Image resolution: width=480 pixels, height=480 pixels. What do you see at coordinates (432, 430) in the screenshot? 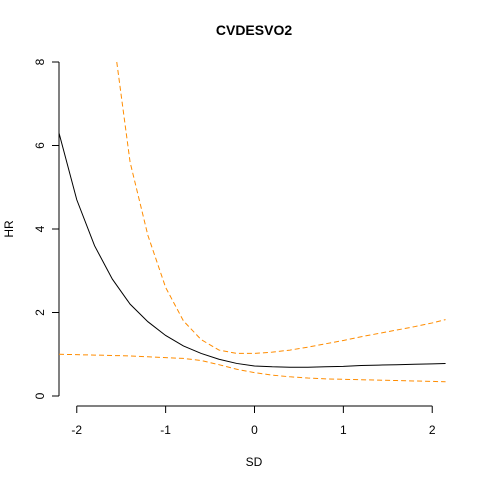
I see `x-tick-label: 2` at bounding box center [432, 430].